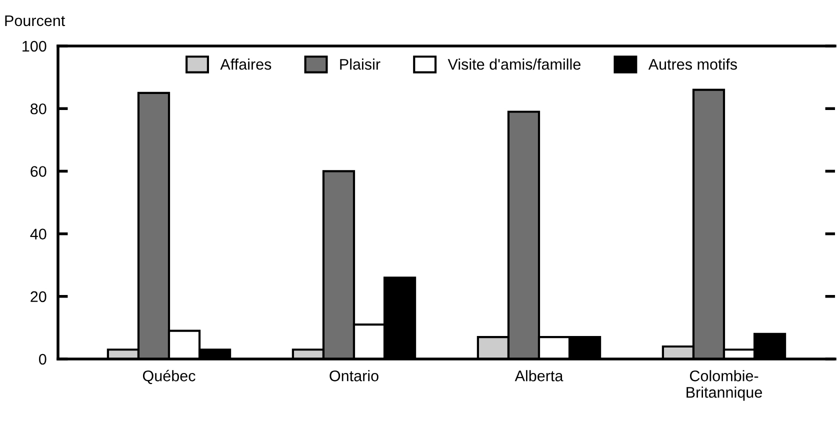  What do you see at coordinates (724, 385) in the screenshot?
I see `x-tick-label: Colombie- Britannique` at bounding box center [724, 385].